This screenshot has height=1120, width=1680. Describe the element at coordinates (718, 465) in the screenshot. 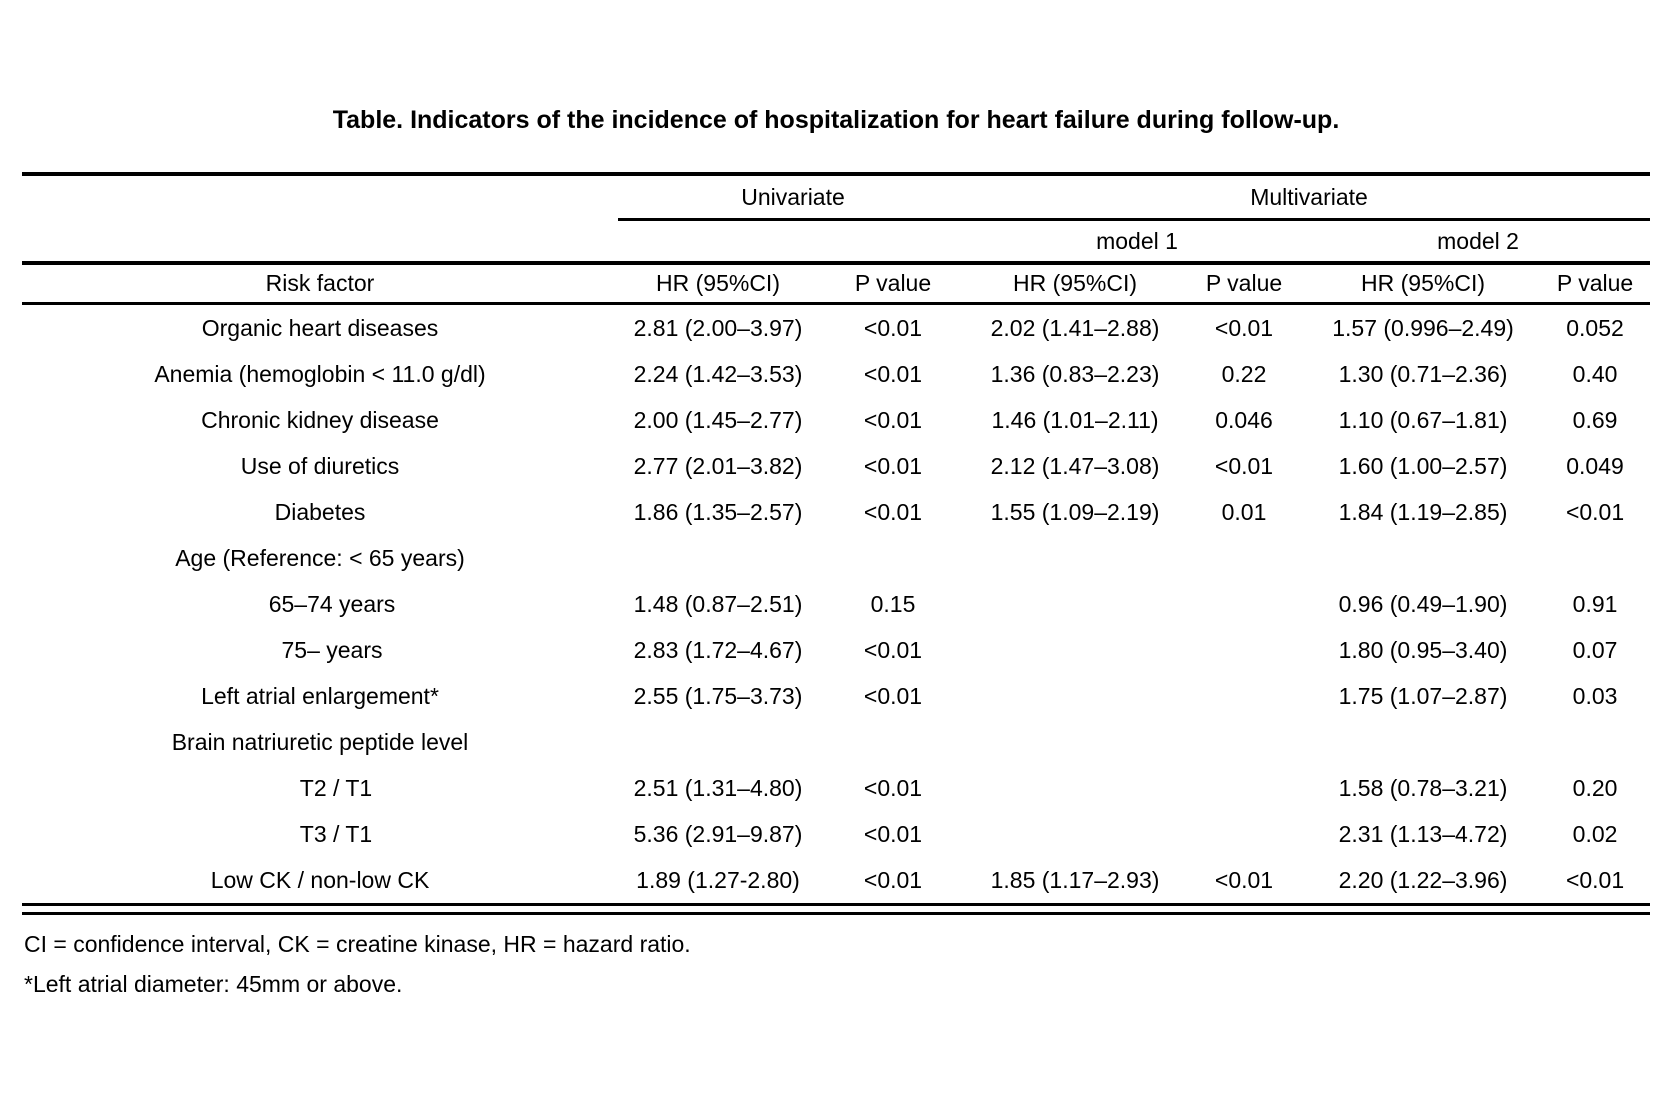

I see `uni-hr-cell: 2.77 (2.01–3.82)` at that location.